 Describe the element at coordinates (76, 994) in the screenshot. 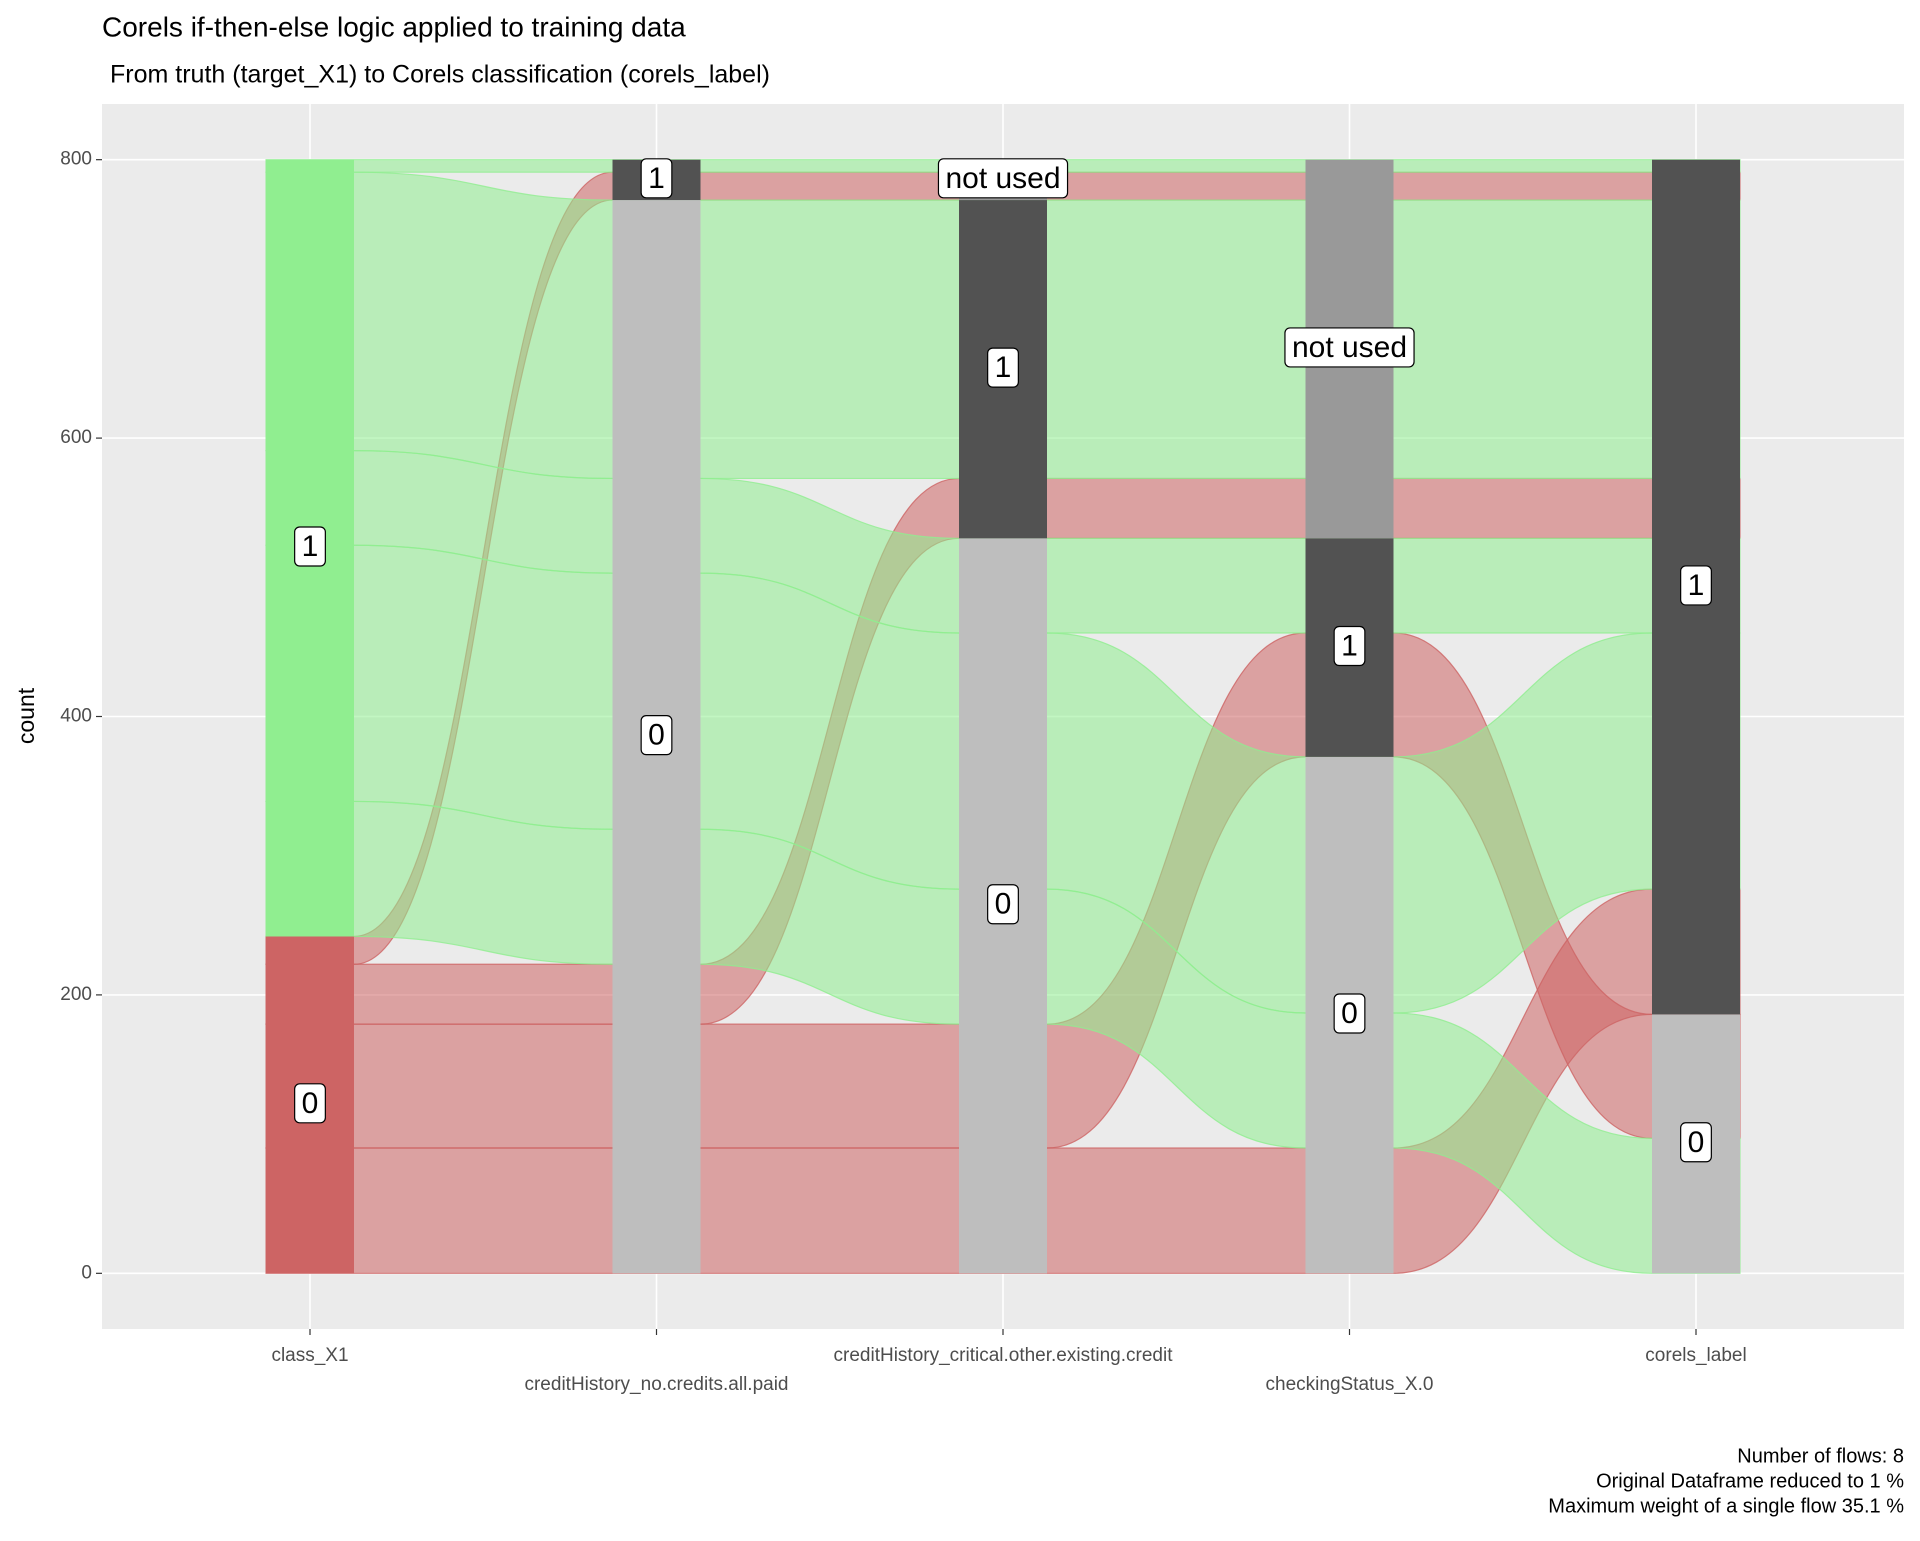

I see `y-tick-label: 200` at that location.